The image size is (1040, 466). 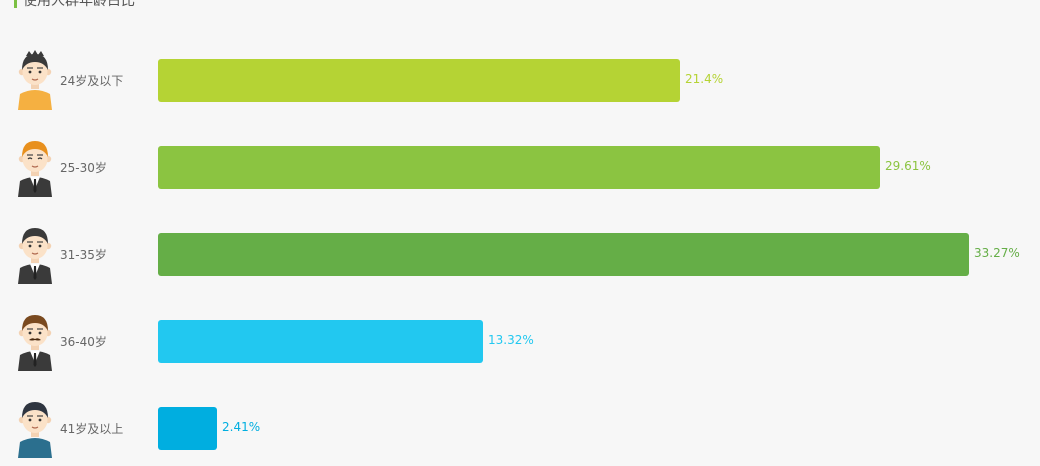 What do you see at coordinates (520, 428) in the screenshot?
I see `chart-row: 41岁及以上 2.41%` at bounding box center [520, 428].